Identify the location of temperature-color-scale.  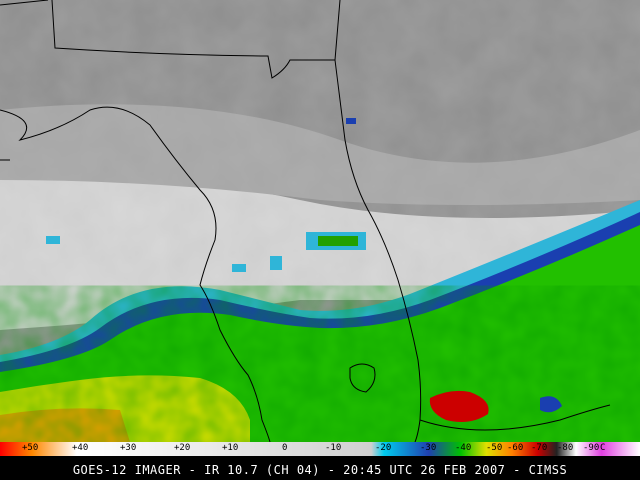
(320, 449).